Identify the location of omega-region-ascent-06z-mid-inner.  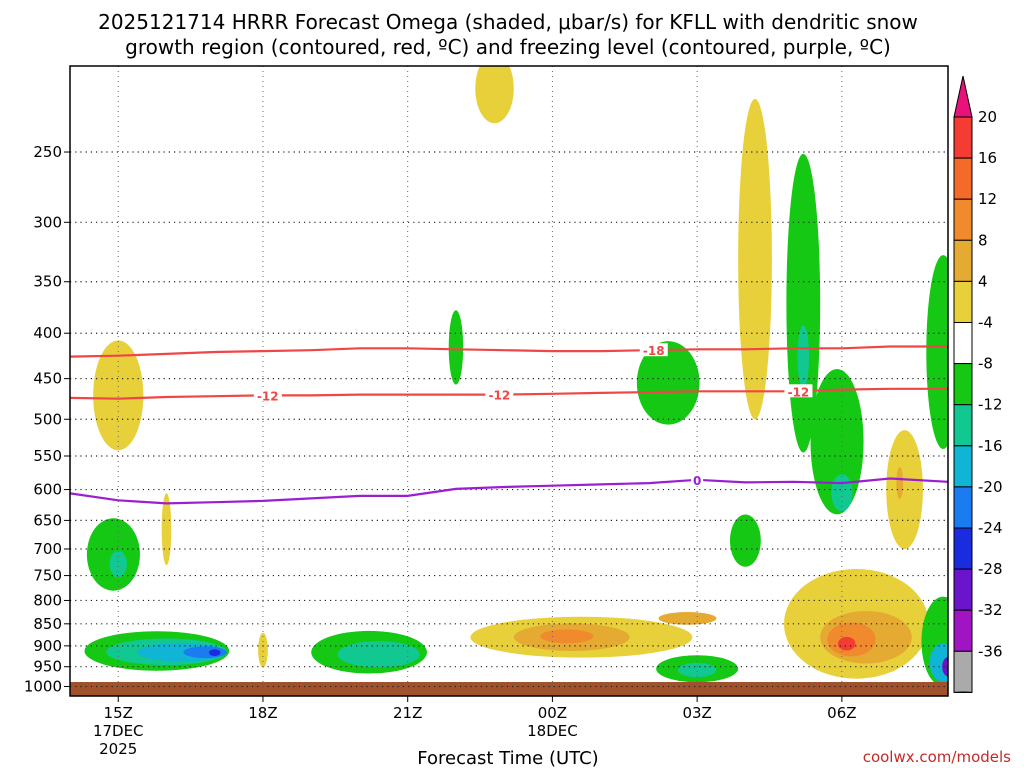
(842, 493).